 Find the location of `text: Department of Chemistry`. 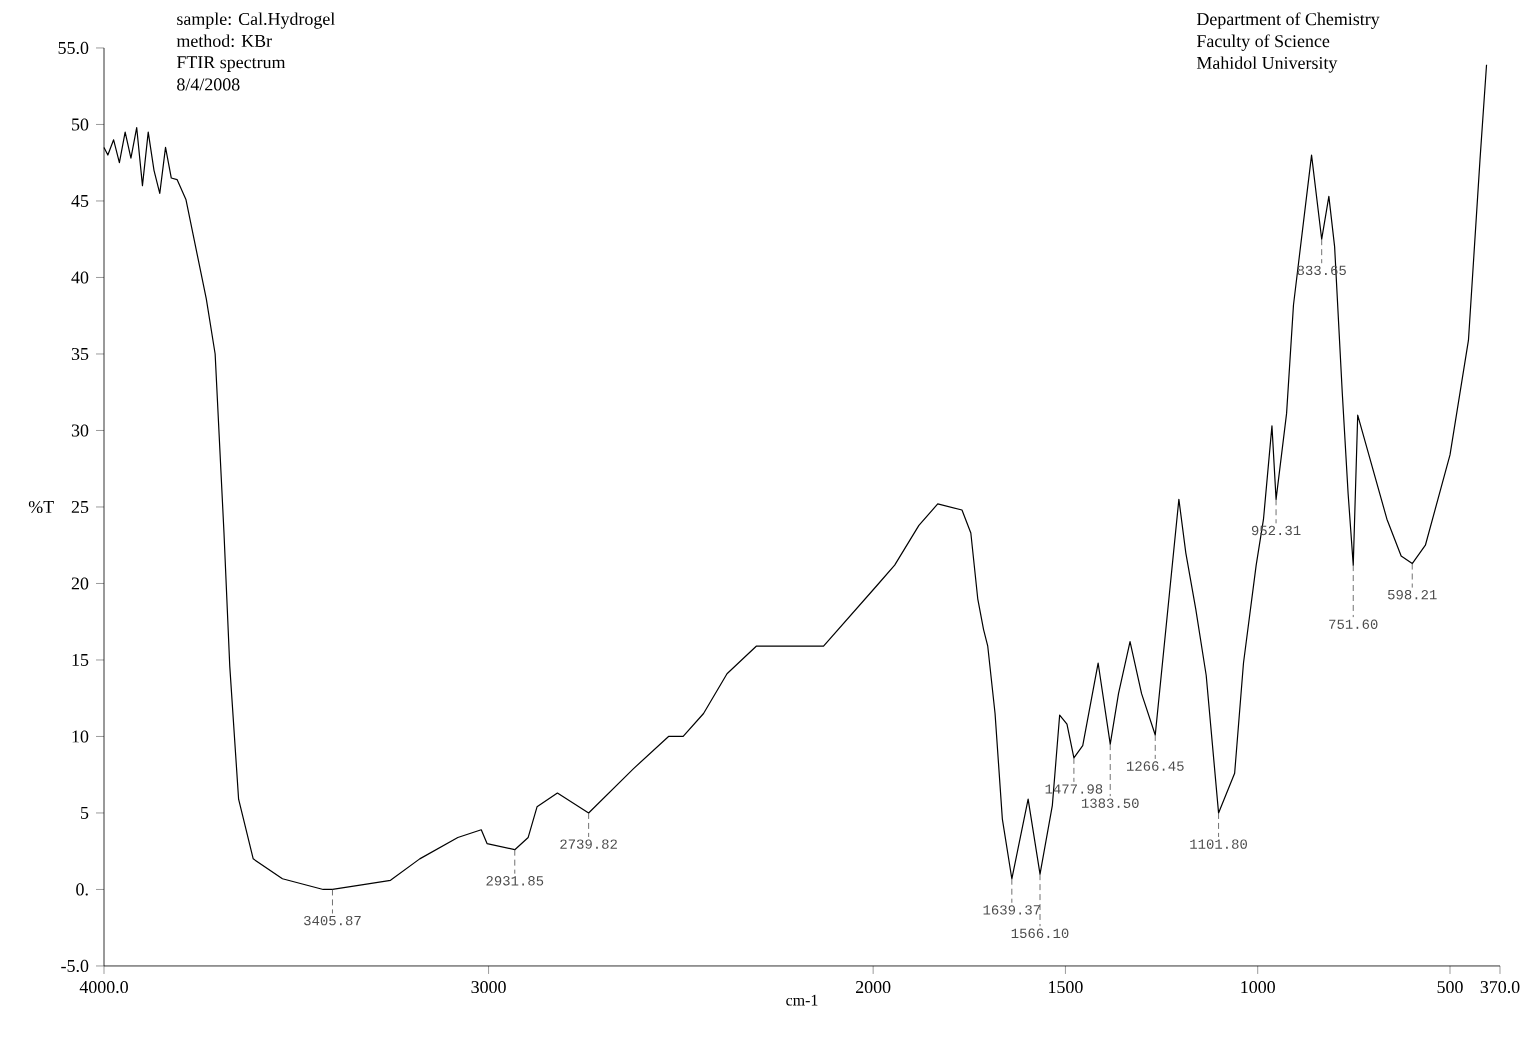

text: Department of Chemistry is located at coordinates (1288, 20).